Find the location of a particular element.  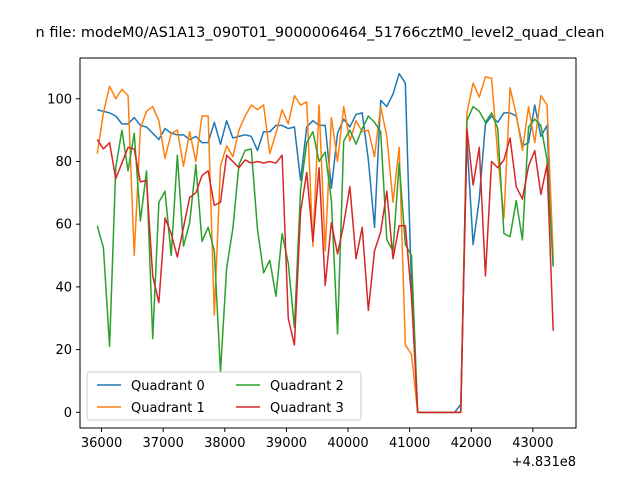

legend-label: Quadrant 2 is located at coordinates (307, 386).